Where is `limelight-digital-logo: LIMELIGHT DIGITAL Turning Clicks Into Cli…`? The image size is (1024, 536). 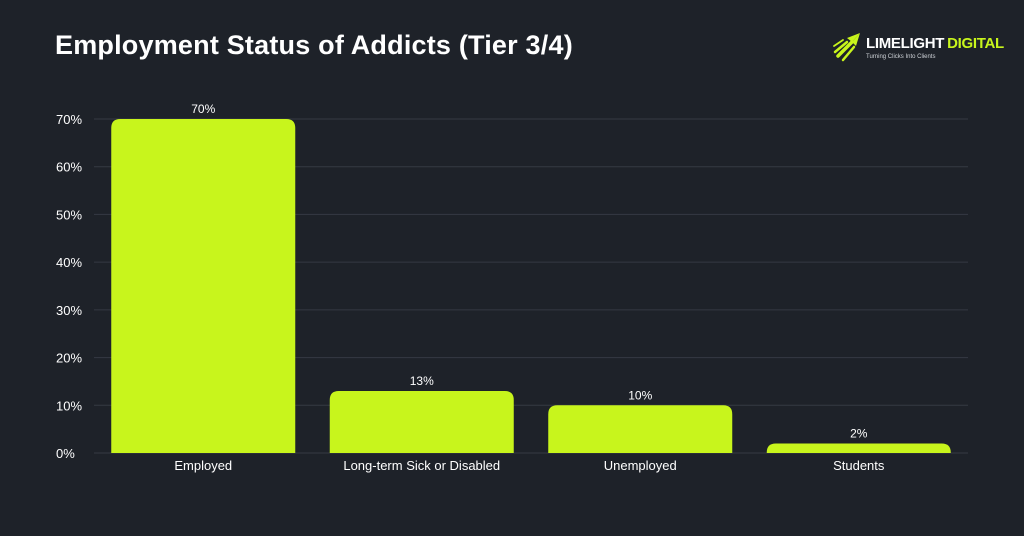 limelight-digital-logo: LIMELIGHT DIGITAL Turning Clicks Into Cli… is located at coordinates (917, 48).